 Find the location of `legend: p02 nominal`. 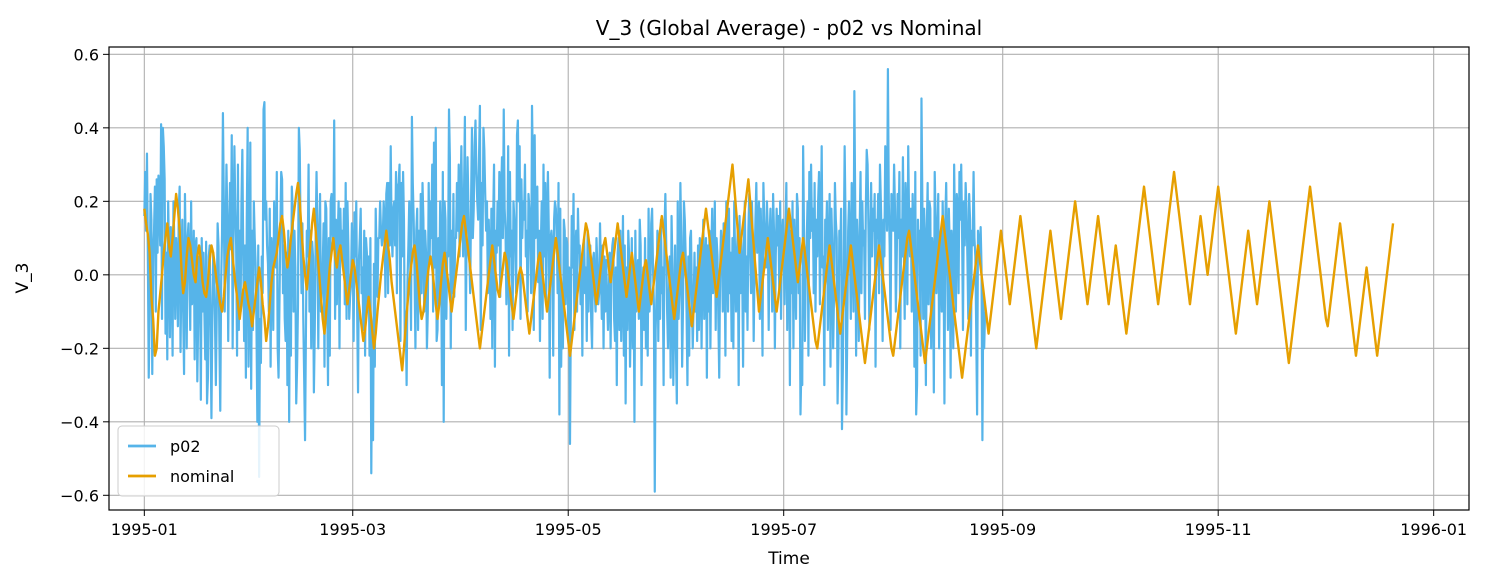

legend: p02 nominal is located at coordinates (198, 461).